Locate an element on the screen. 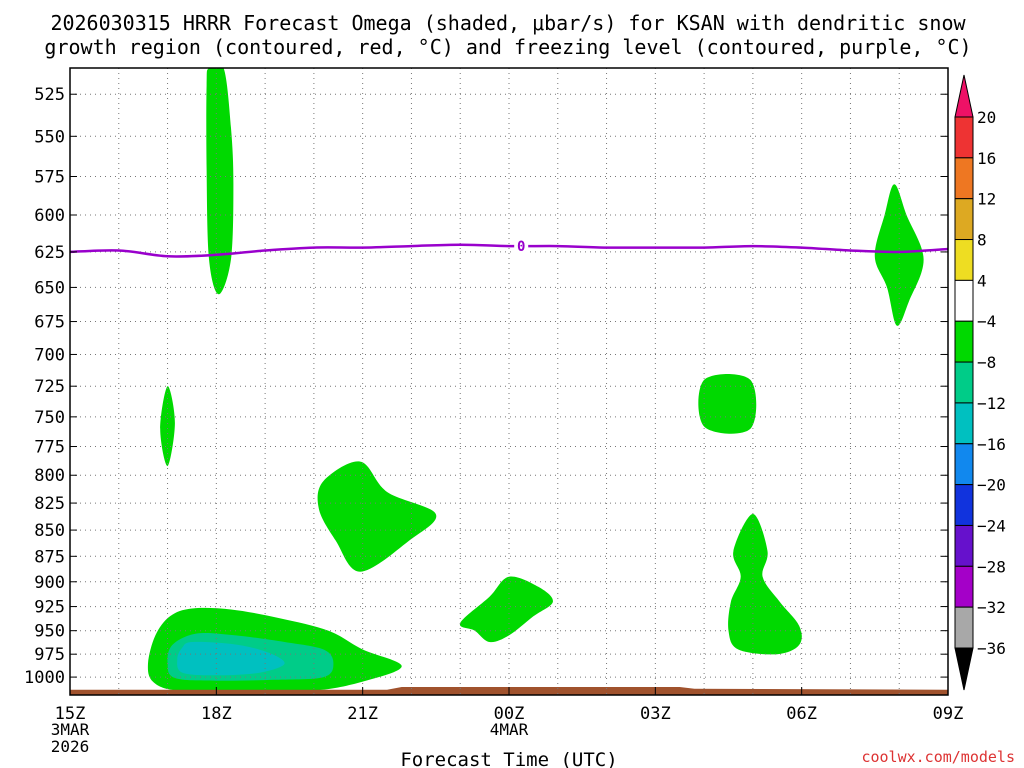 This screenshot has height=768, width=1024. colorbar: 20 16 12 8 4 −4 −8 −12 −16 −20 −24 −28 −32 −36 is located at coordinates (980, 382).